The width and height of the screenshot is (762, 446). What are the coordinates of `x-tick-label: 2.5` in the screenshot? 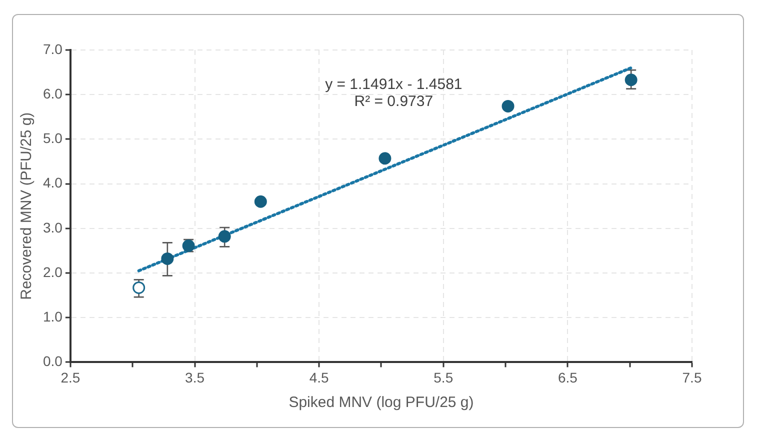 It's located at (70, 377).